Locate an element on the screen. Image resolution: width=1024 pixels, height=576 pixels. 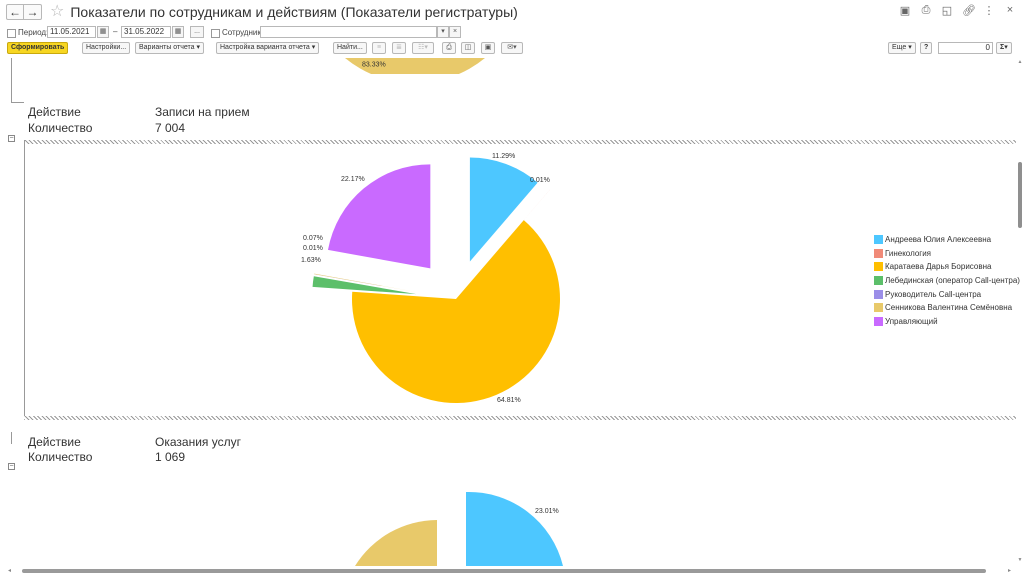
save-icon: ▣ is located at coordinates (905, 11).